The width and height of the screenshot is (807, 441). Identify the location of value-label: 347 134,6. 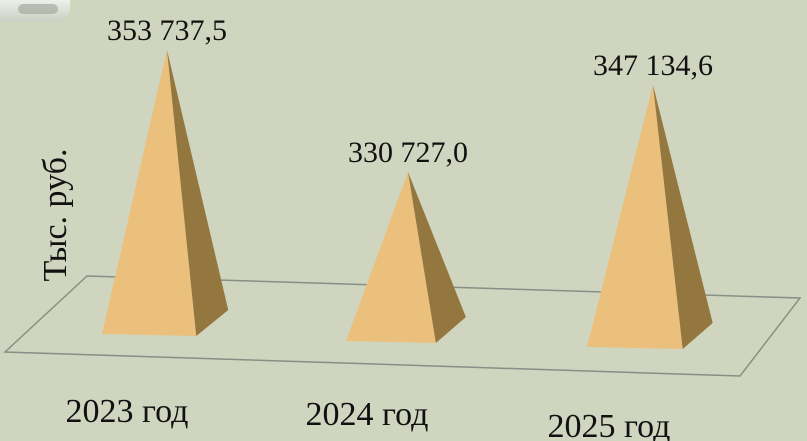
(653, 65).